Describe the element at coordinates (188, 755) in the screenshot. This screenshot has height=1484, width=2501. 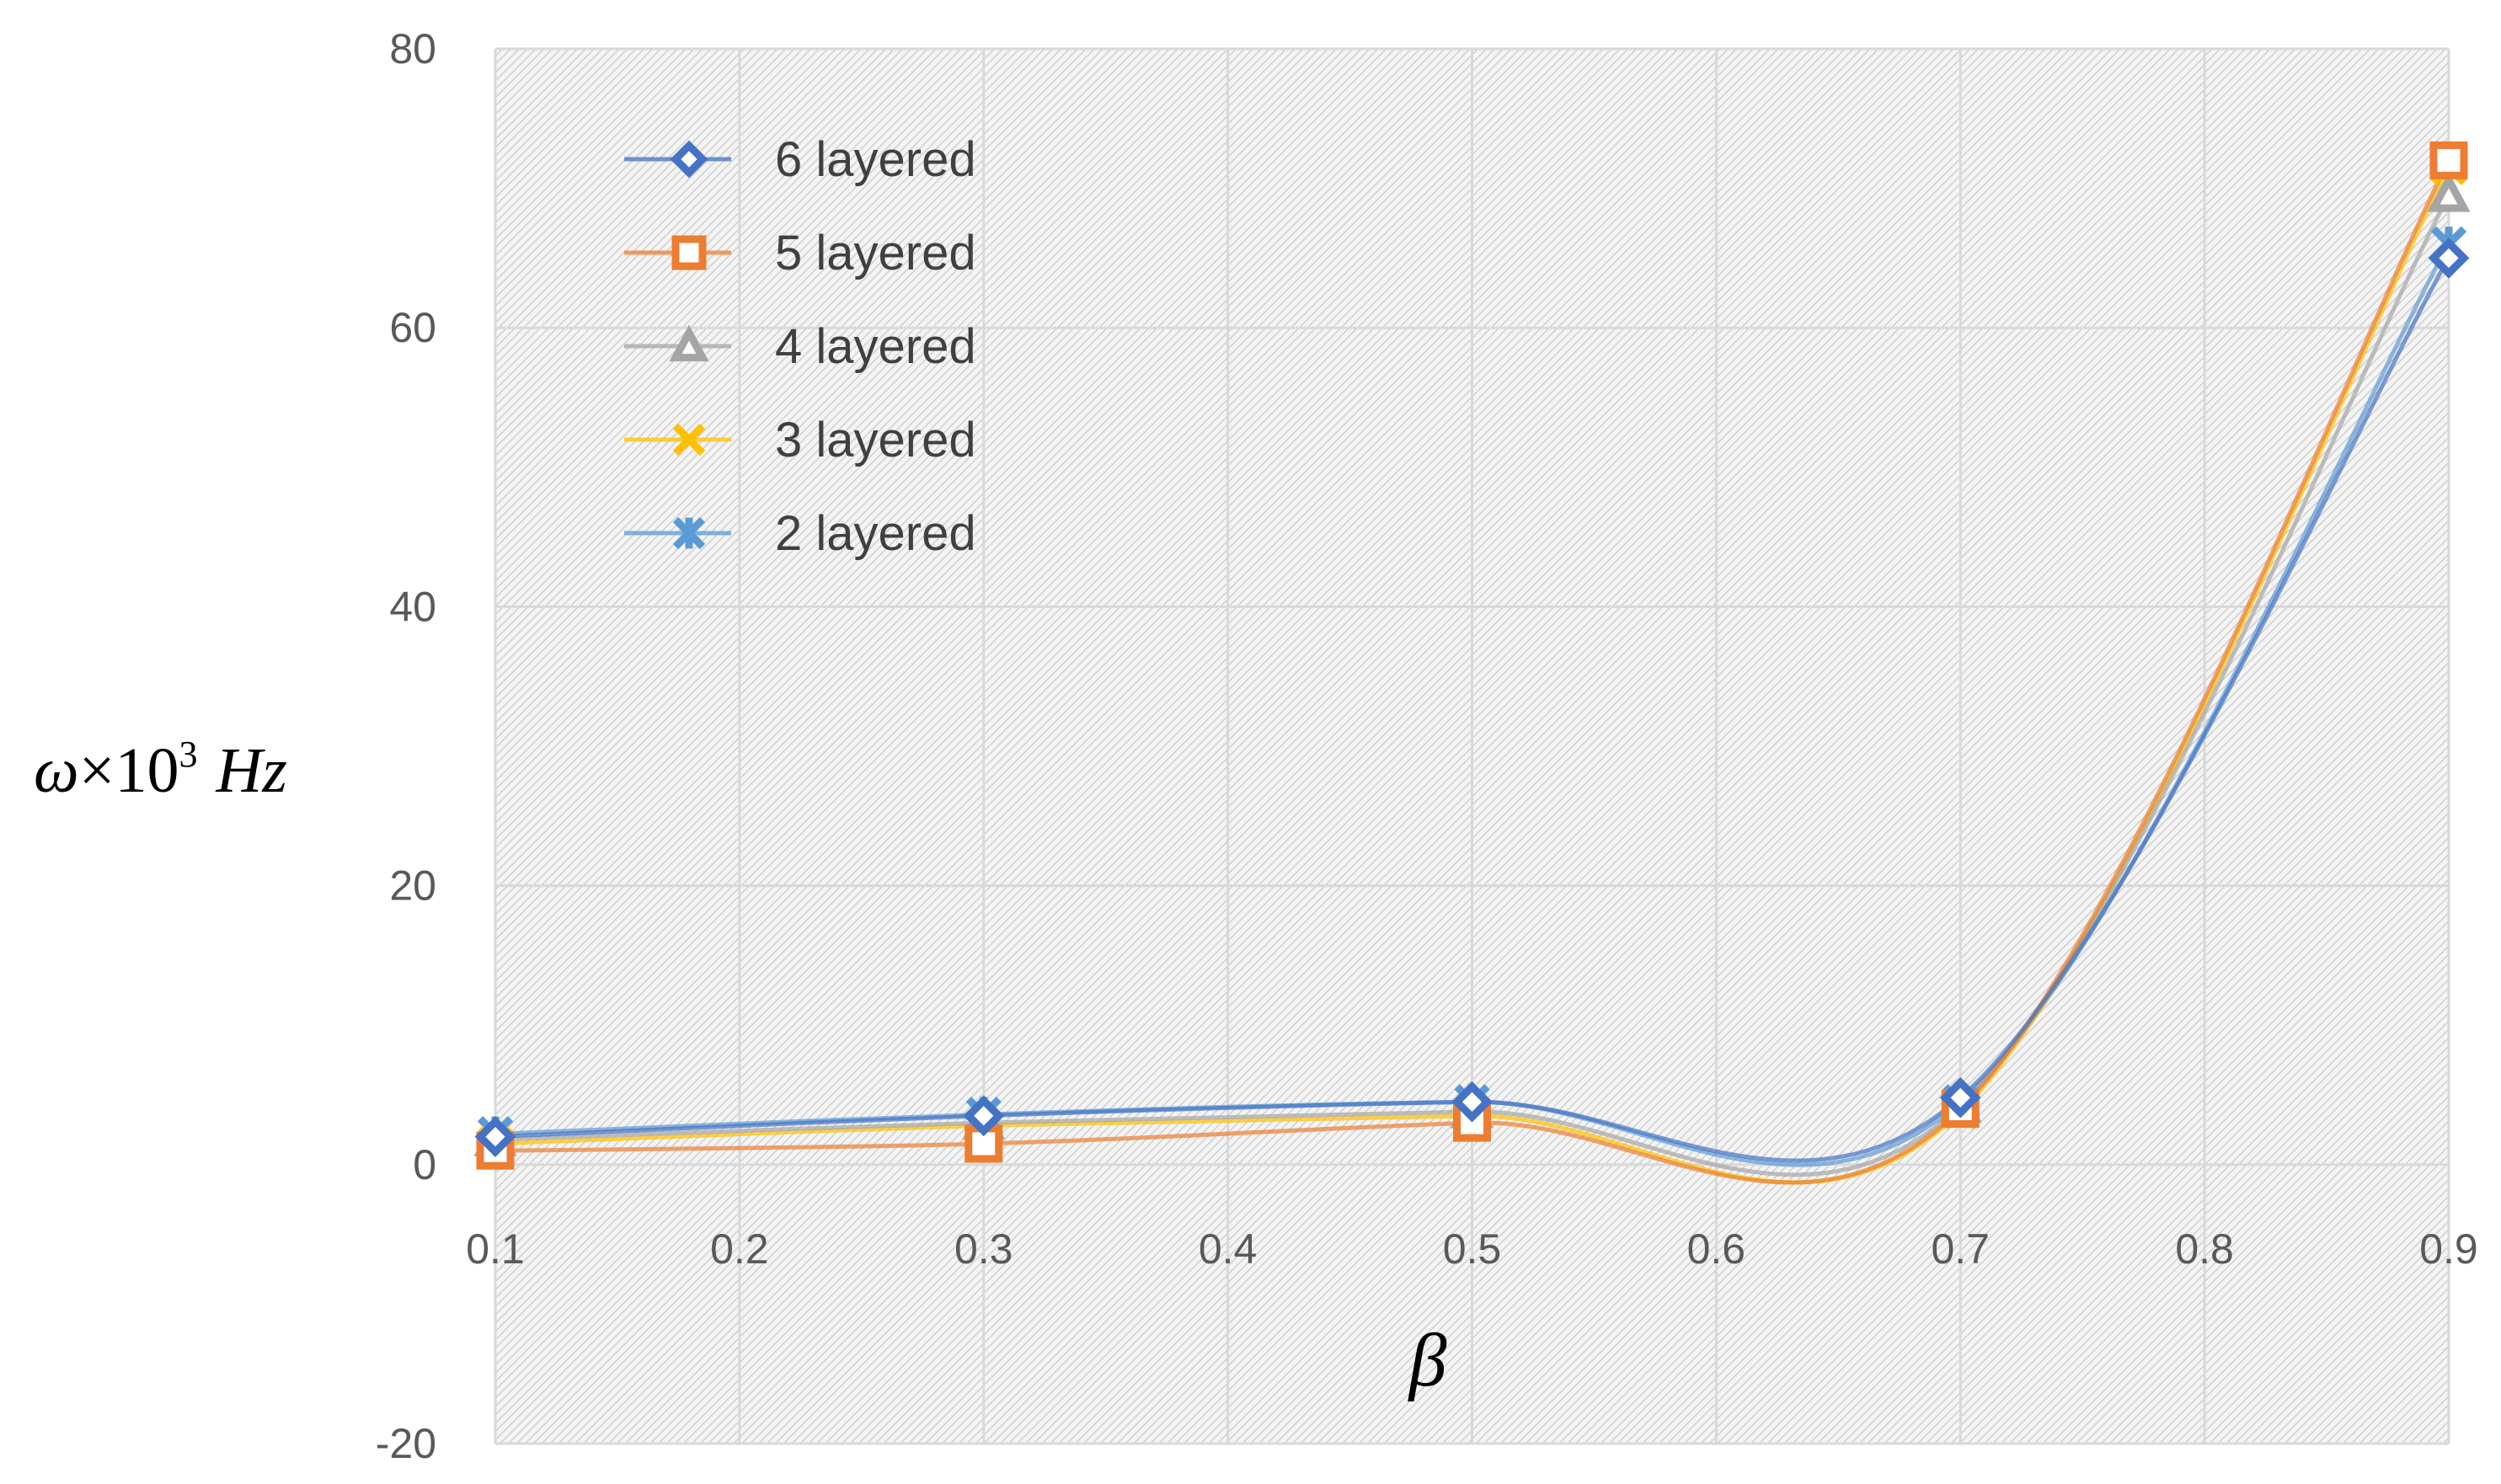
I see `y-axis-title-exponent: 3` at that location.